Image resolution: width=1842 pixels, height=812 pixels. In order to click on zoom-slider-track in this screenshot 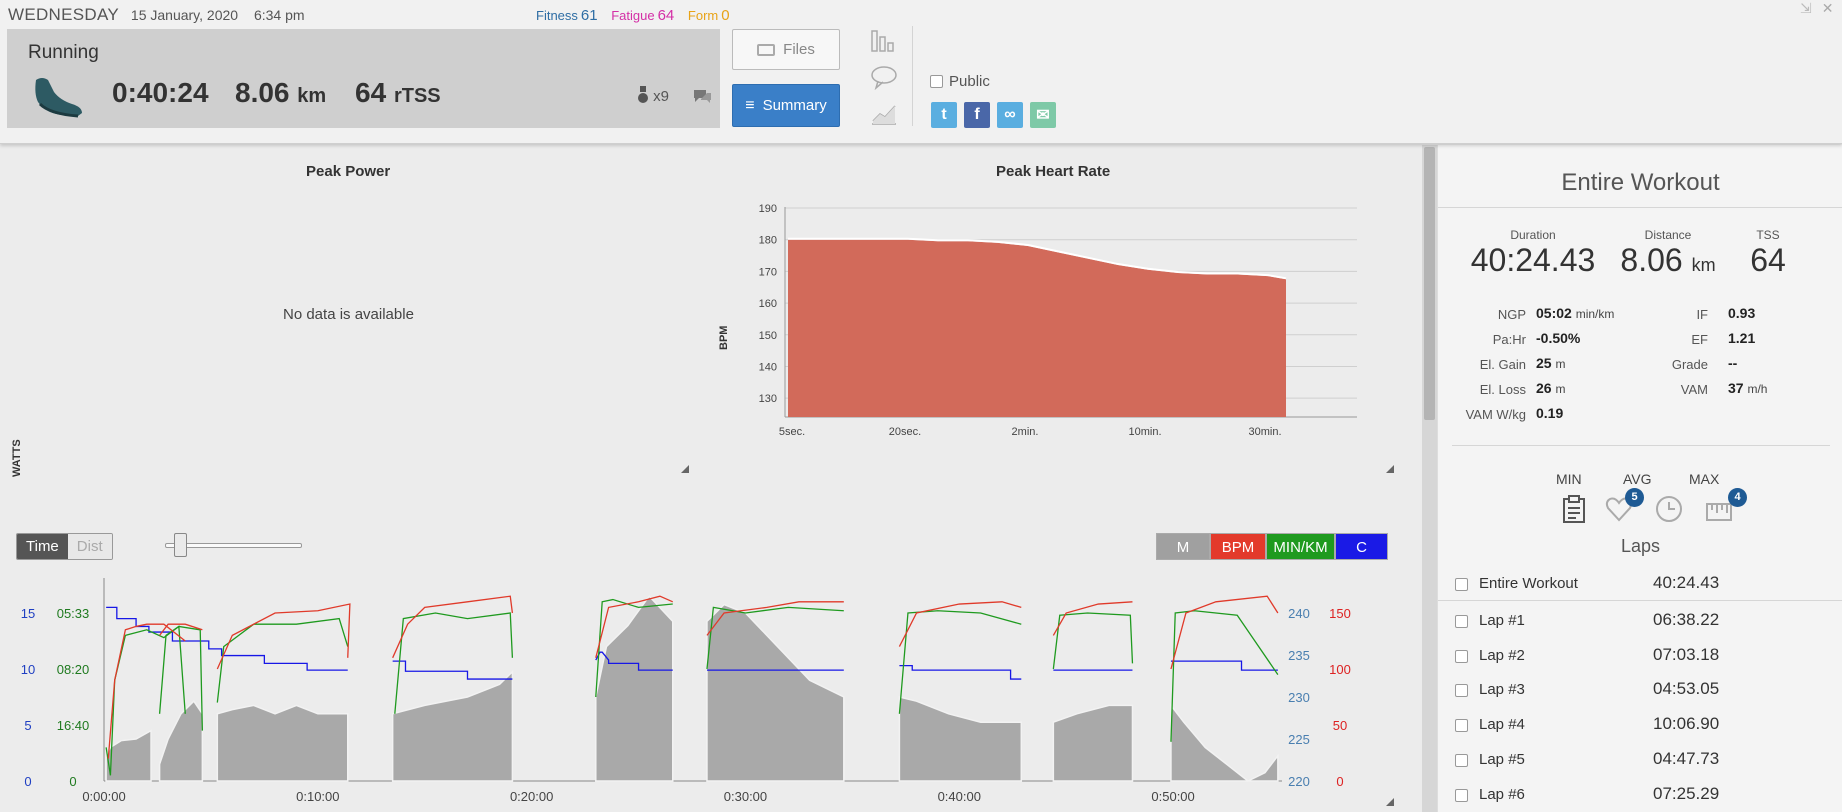, I will do `click(233, 545)`.